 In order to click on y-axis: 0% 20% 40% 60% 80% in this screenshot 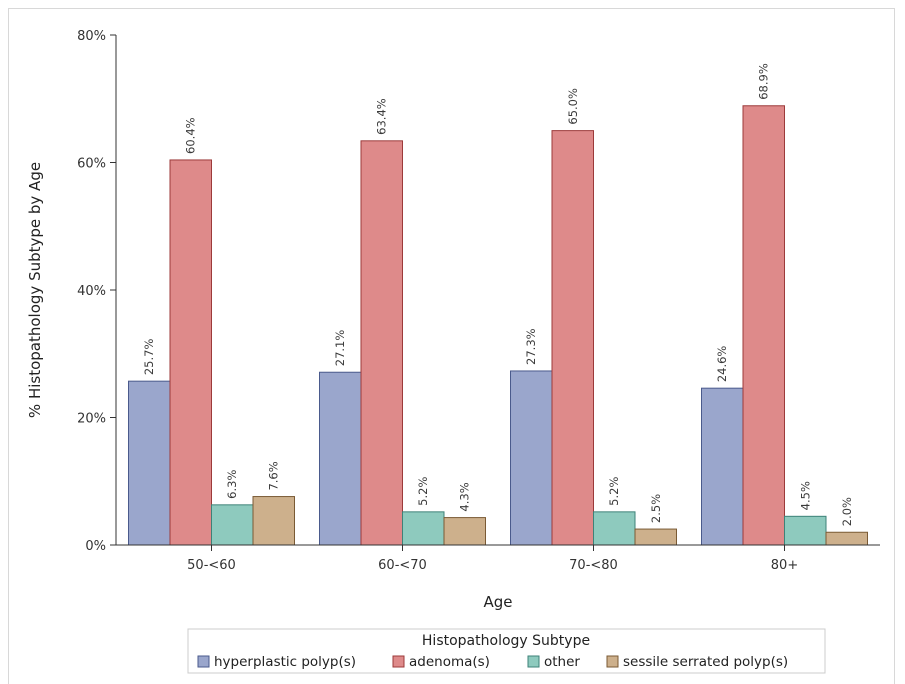, I will do `click(97, 291)`.